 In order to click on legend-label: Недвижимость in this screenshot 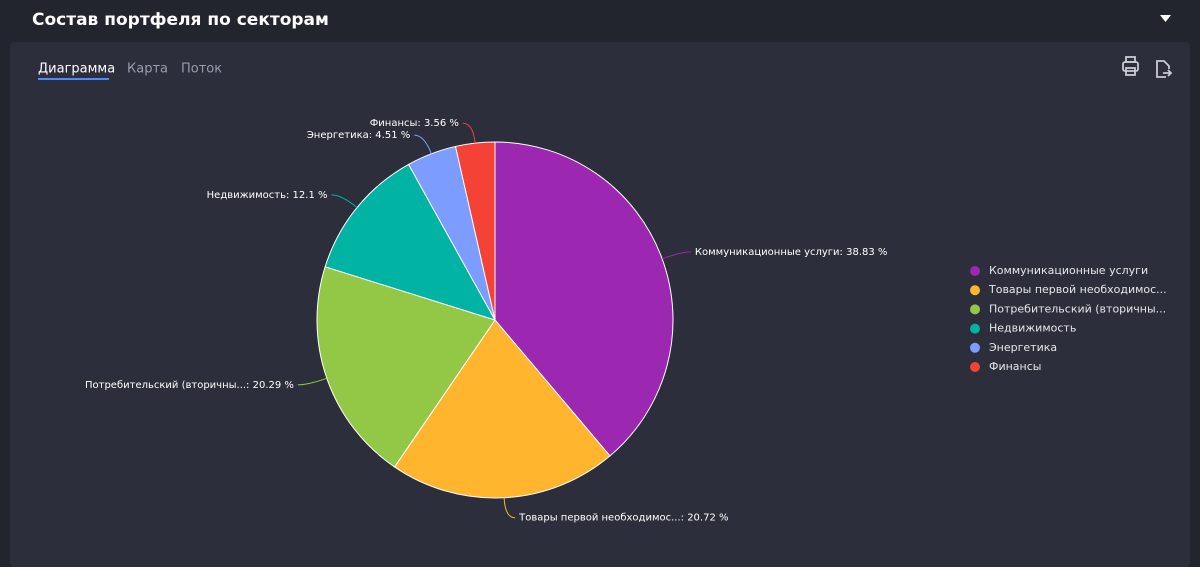, I will do `click(1032, 328)`.